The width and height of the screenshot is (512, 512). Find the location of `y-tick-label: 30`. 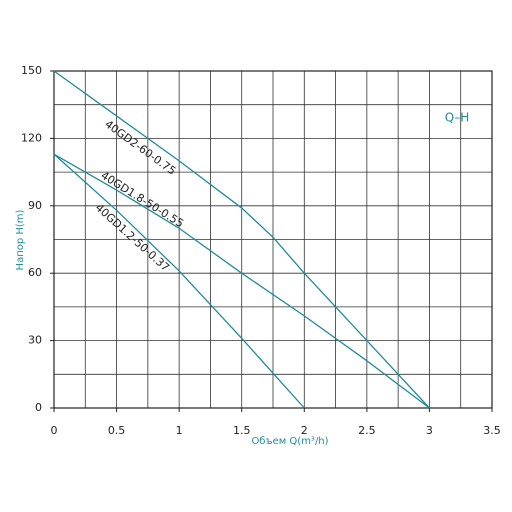

y-tick-label: 30 is located at coordinates (35, 340).